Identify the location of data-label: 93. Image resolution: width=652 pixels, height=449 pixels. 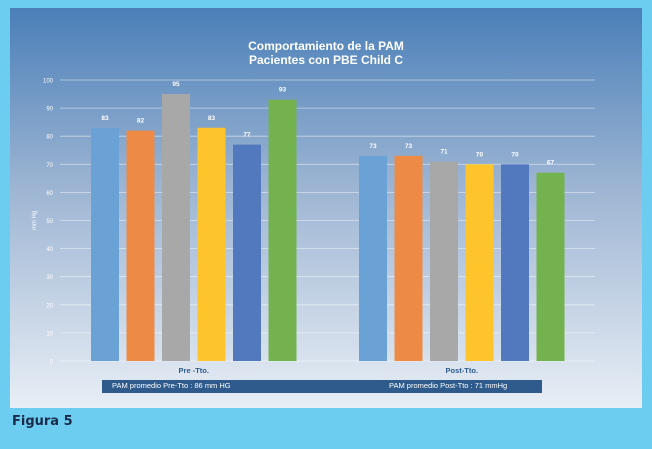
(283, 90).